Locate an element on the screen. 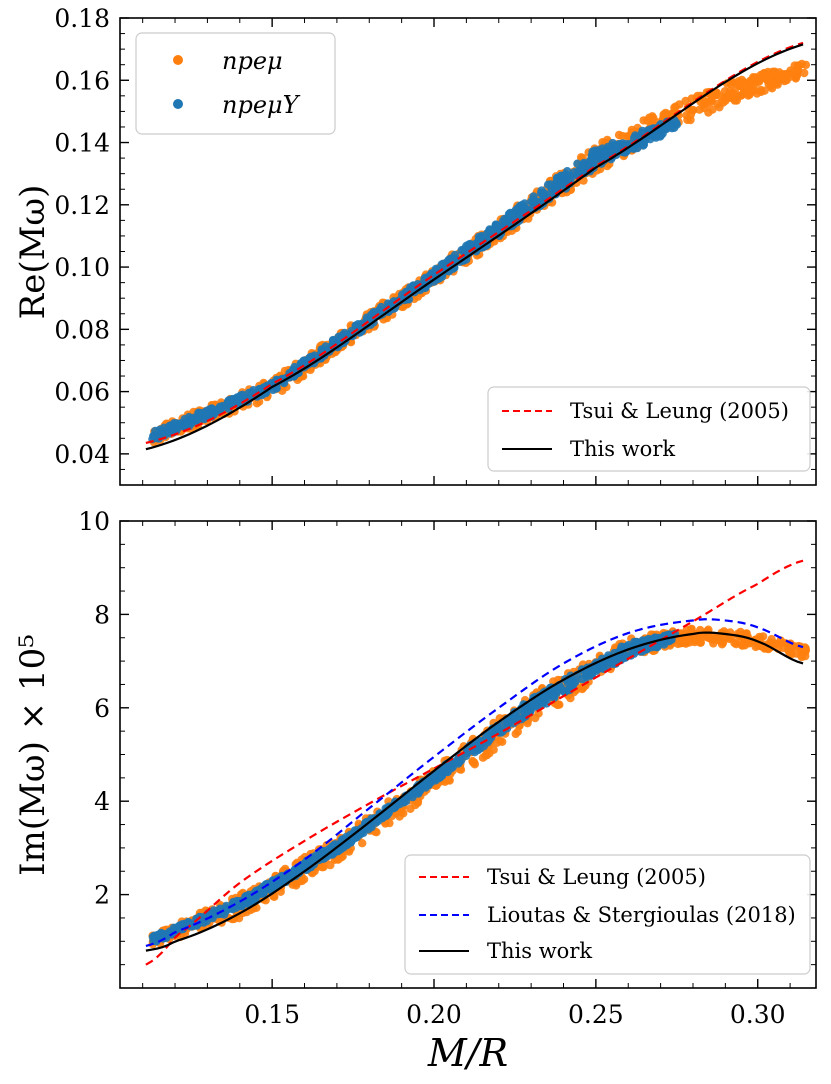 The height and width of the screenshot is (1084, 831). bottom-y-tick-label: 4 is located at coordinates (102, 801).